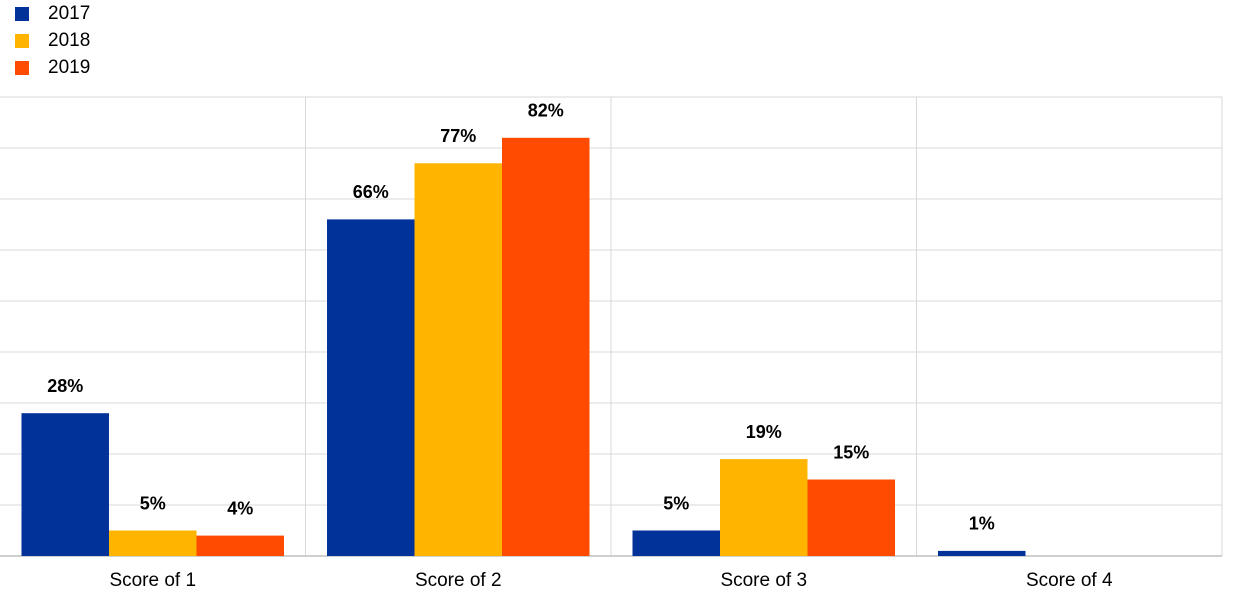 This screenshot has height=602, width=1240. I want to click on value-label: 19%, so click(764, 432).